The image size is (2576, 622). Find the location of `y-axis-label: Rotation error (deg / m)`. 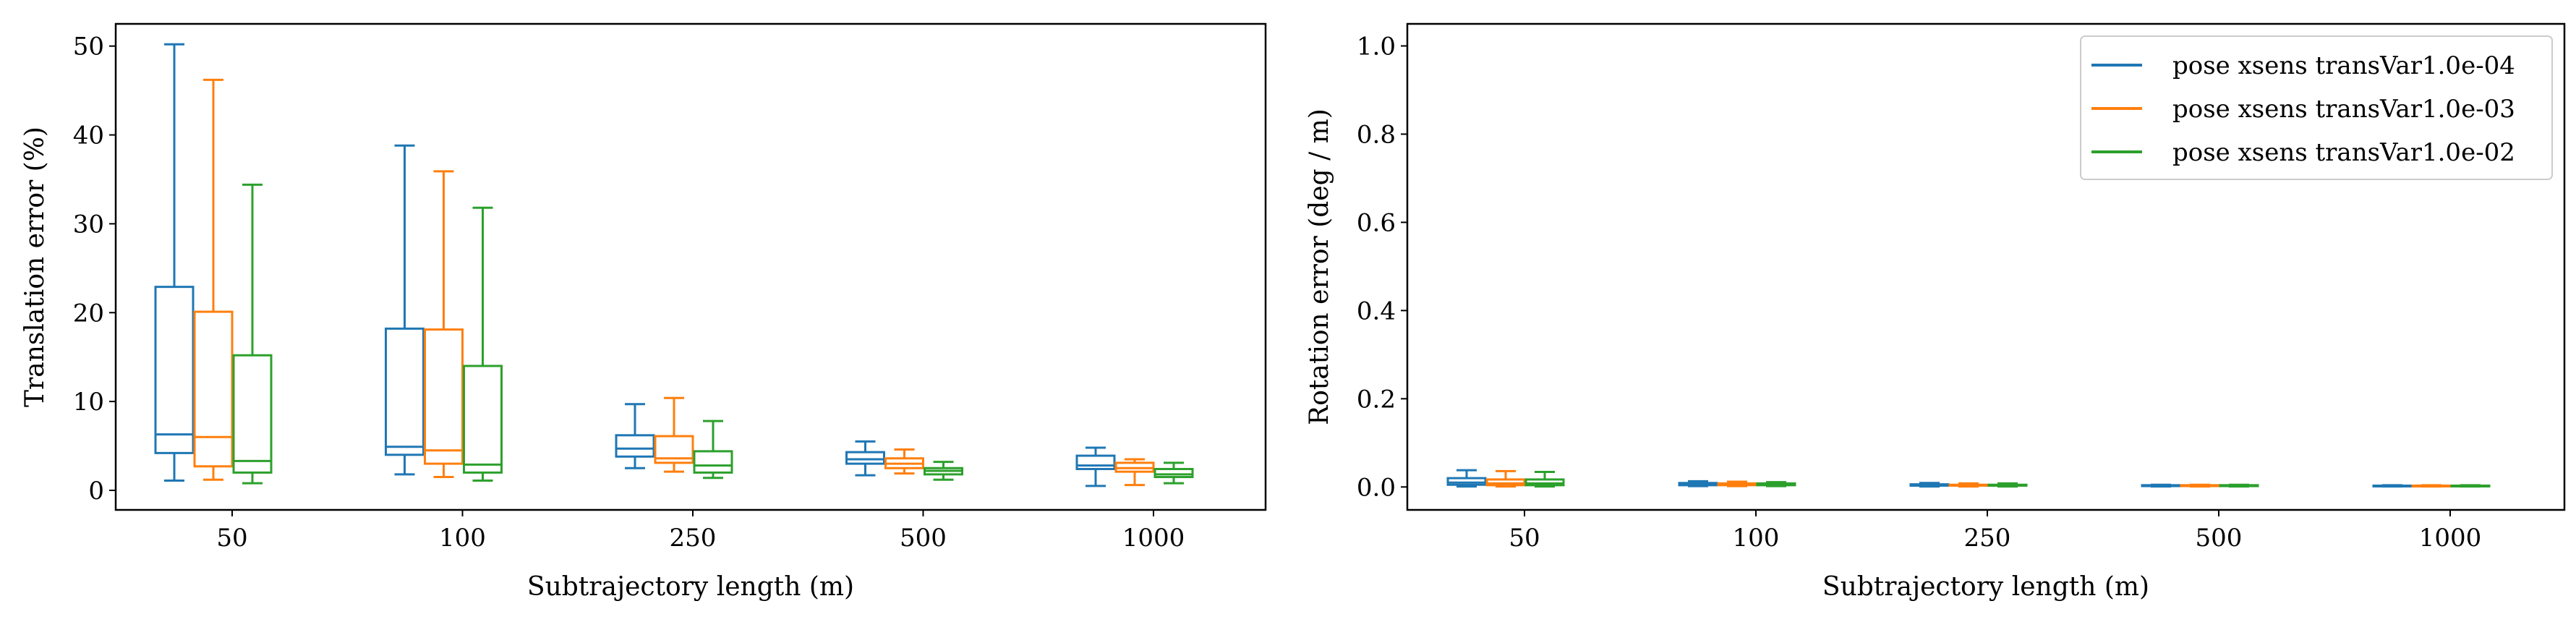

y-axis-label: Rotation error (deg / m) is located at coordinates (1319, 266).